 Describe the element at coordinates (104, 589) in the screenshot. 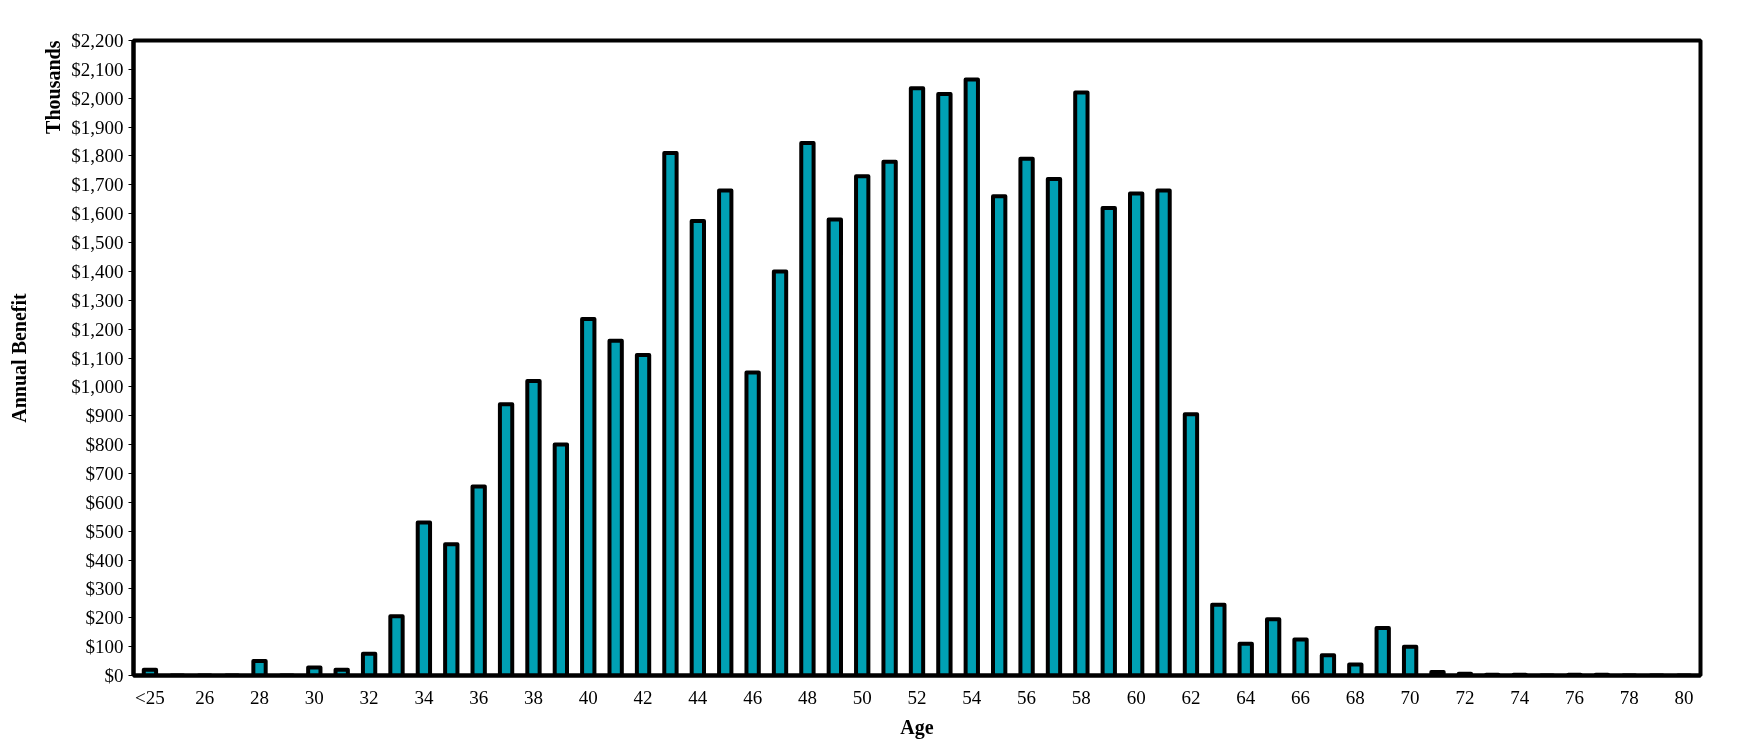

I see `y-tick-label: $300` at that location.